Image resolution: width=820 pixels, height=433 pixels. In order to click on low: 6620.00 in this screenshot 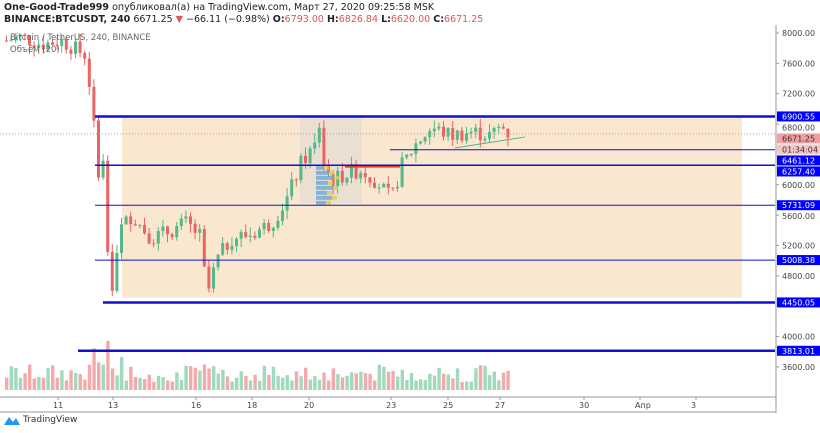, I will do `click(410, 19)`.